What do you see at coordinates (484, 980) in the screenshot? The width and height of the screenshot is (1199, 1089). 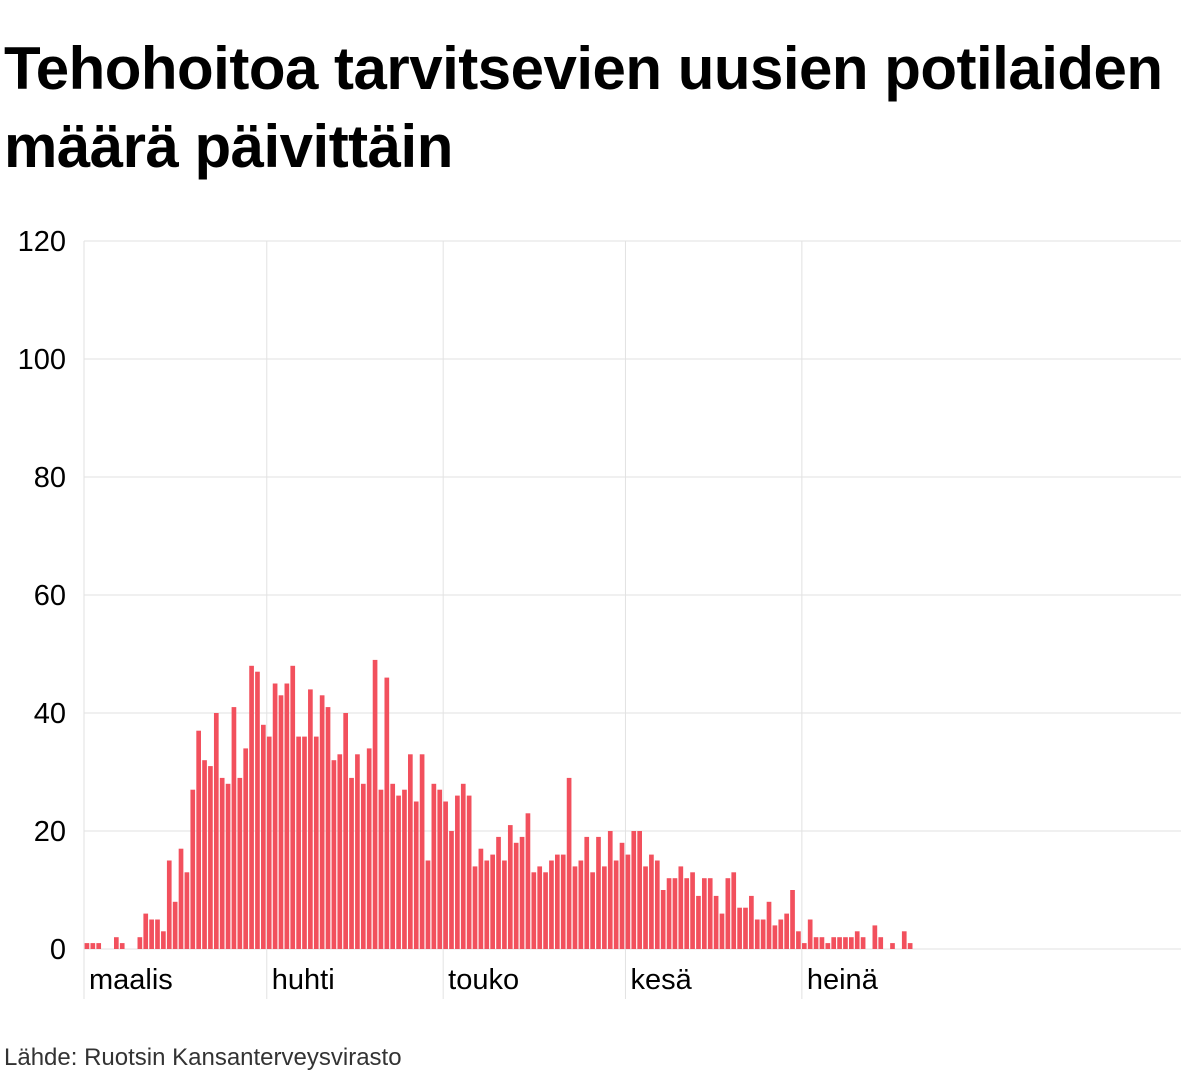 I see `x-axis: maalis huhti touko kesä heinä` at bounding box center [484, 980].